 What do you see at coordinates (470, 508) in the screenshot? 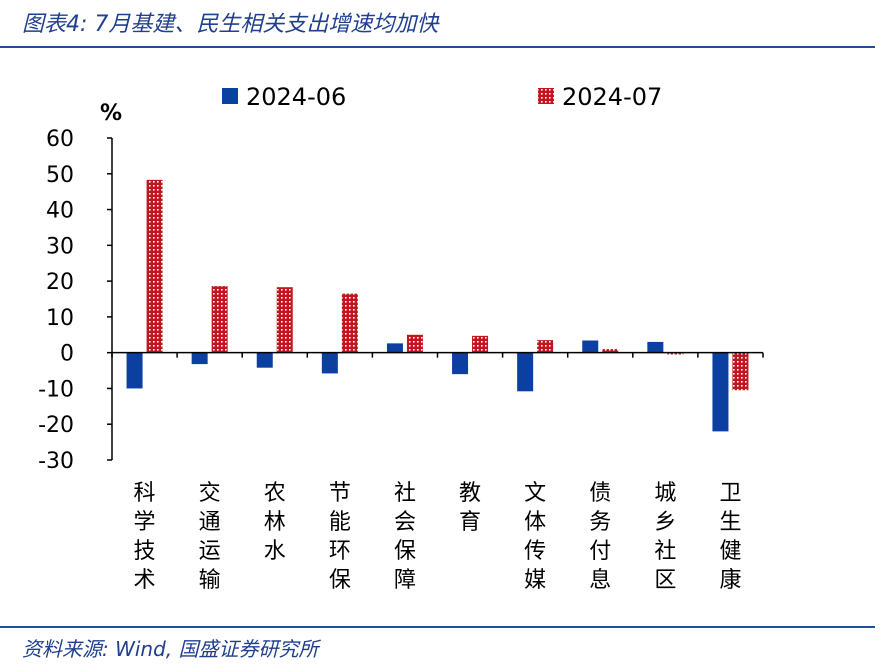
I see `x-category-label: 教育` at bounding box center [470, 508].